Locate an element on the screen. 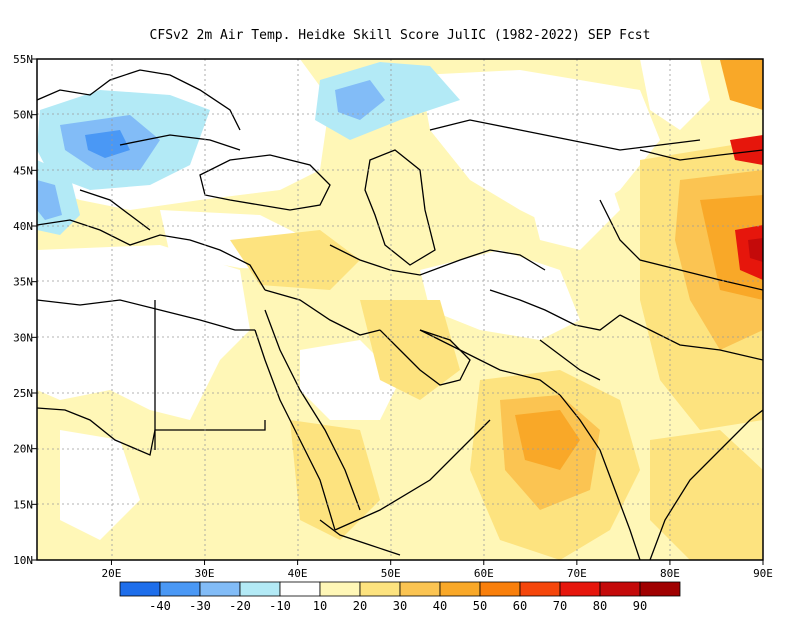  colorbar-label: 60 is located at coordinates (520, 606).